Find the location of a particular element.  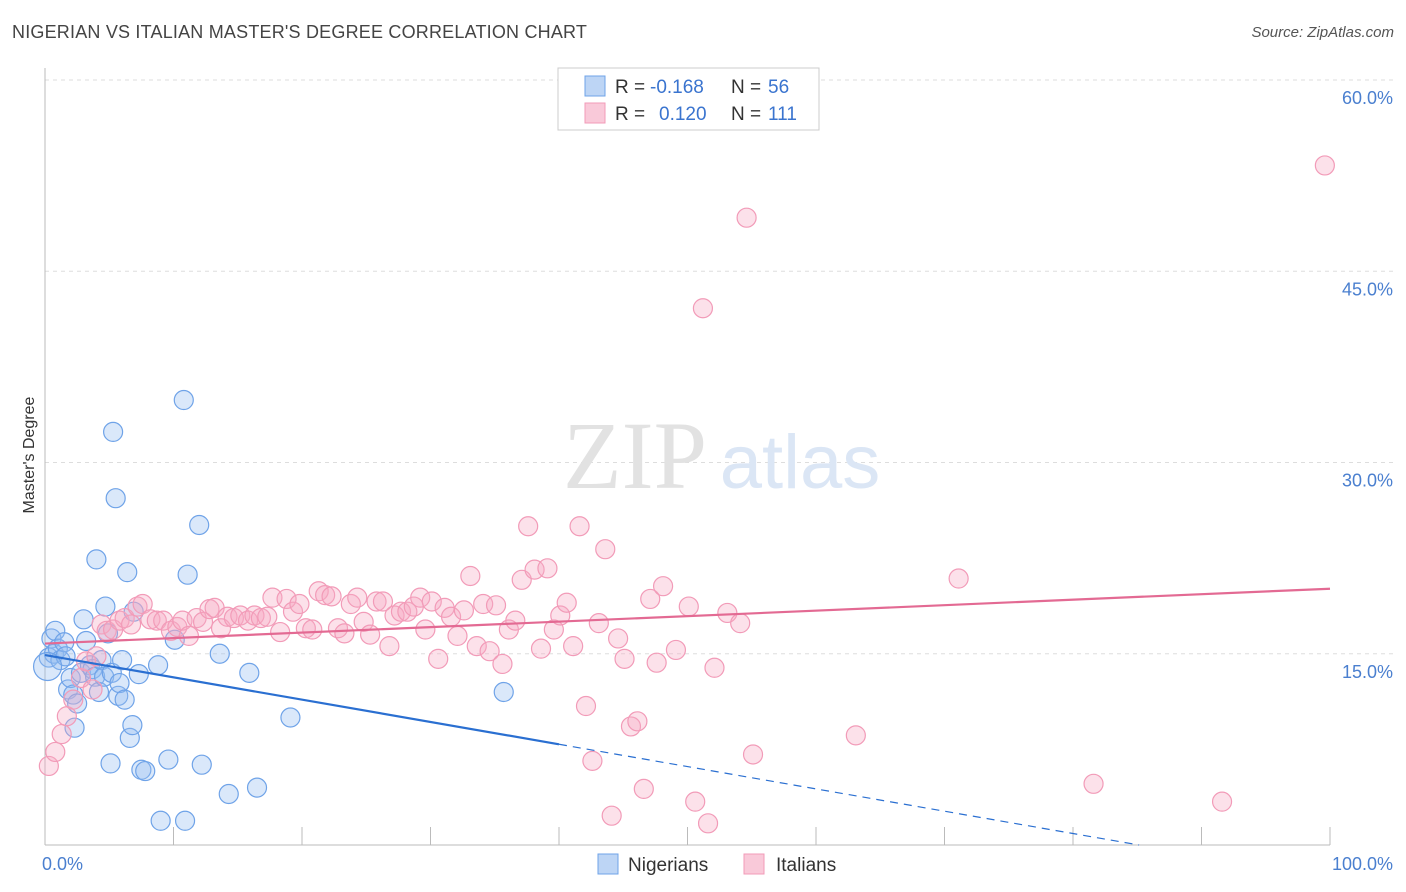

trend-line-nigerians-extension is located at coordinates (849, 794).